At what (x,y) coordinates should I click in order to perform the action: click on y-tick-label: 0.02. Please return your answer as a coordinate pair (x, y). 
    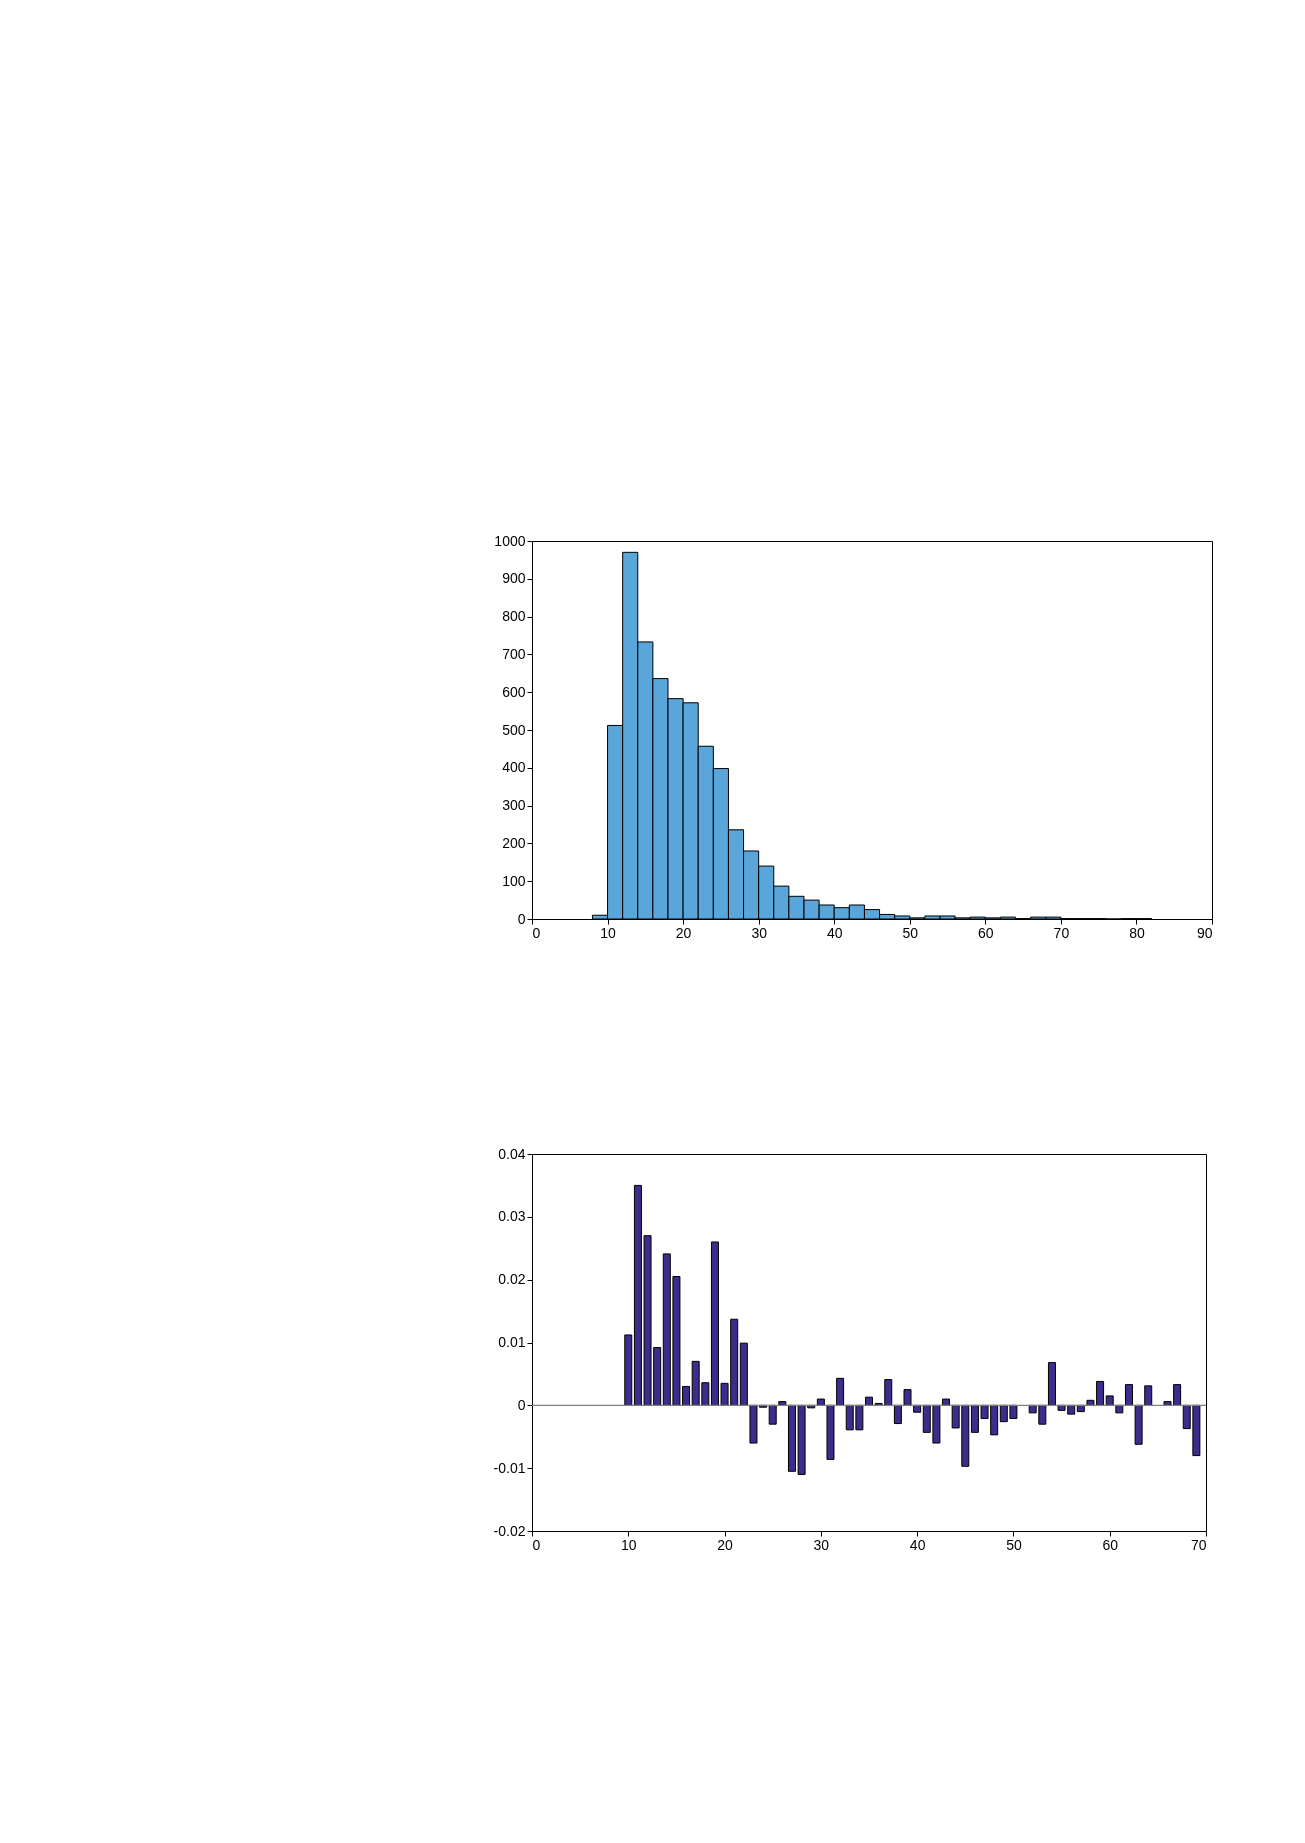
    Looking at the image, I should click on (512, 1279).